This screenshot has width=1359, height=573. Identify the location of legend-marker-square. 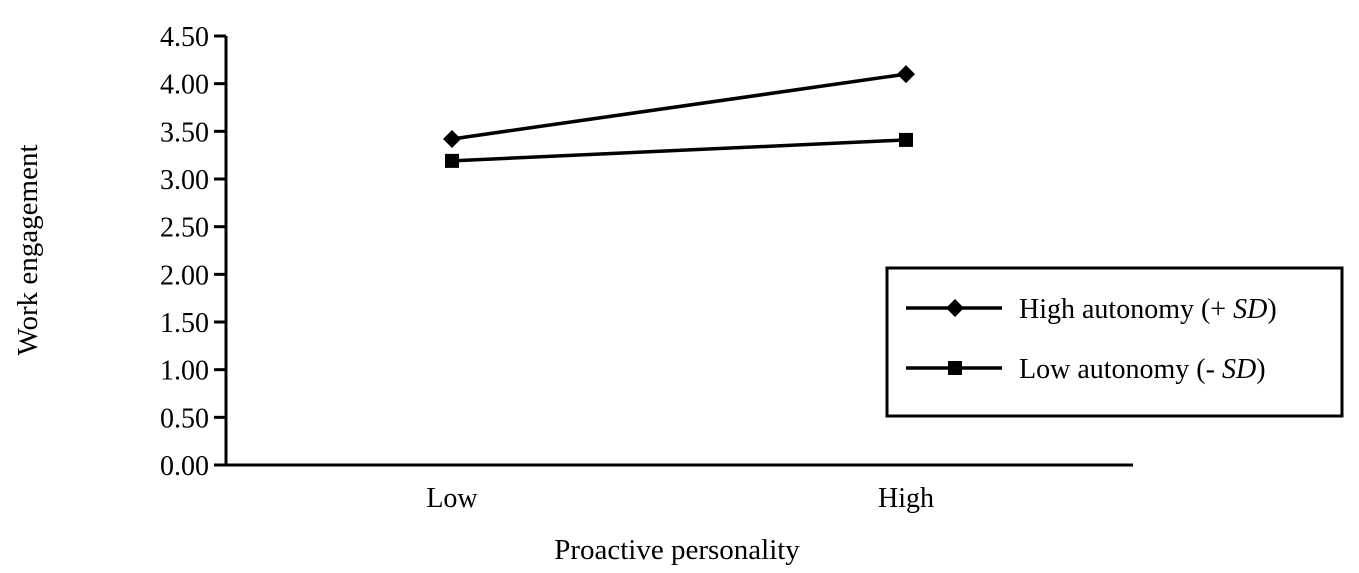
(955, 368).